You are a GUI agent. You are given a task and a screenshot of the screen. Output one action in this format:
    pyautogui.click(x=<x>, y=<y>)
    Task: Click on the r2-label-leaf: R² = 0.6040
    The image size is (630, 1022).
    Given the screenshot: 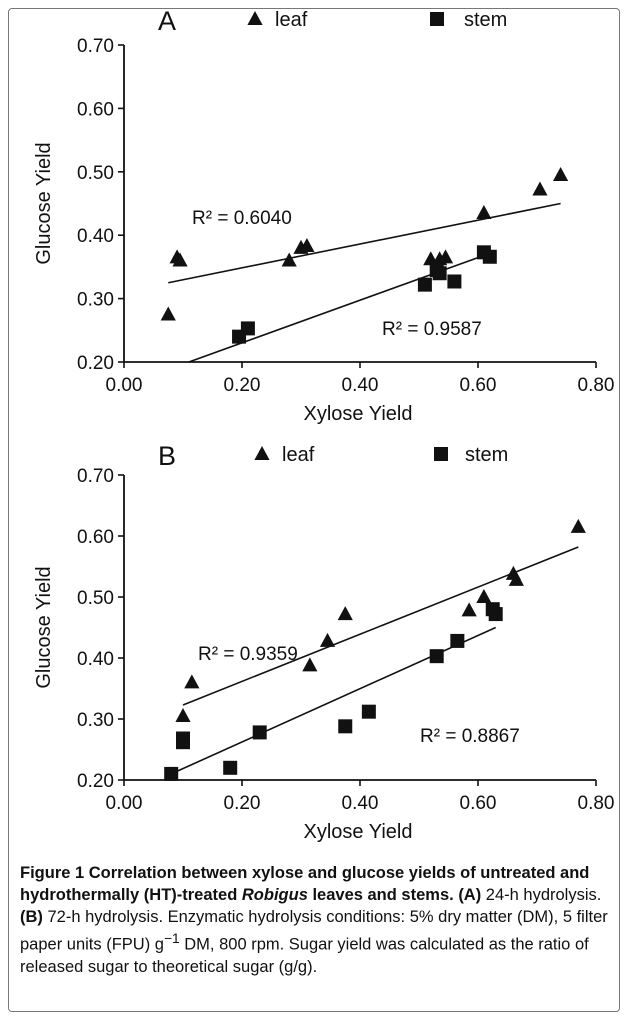 What is the action you would take?
    pyautogui.click(x=242, y=218)
    